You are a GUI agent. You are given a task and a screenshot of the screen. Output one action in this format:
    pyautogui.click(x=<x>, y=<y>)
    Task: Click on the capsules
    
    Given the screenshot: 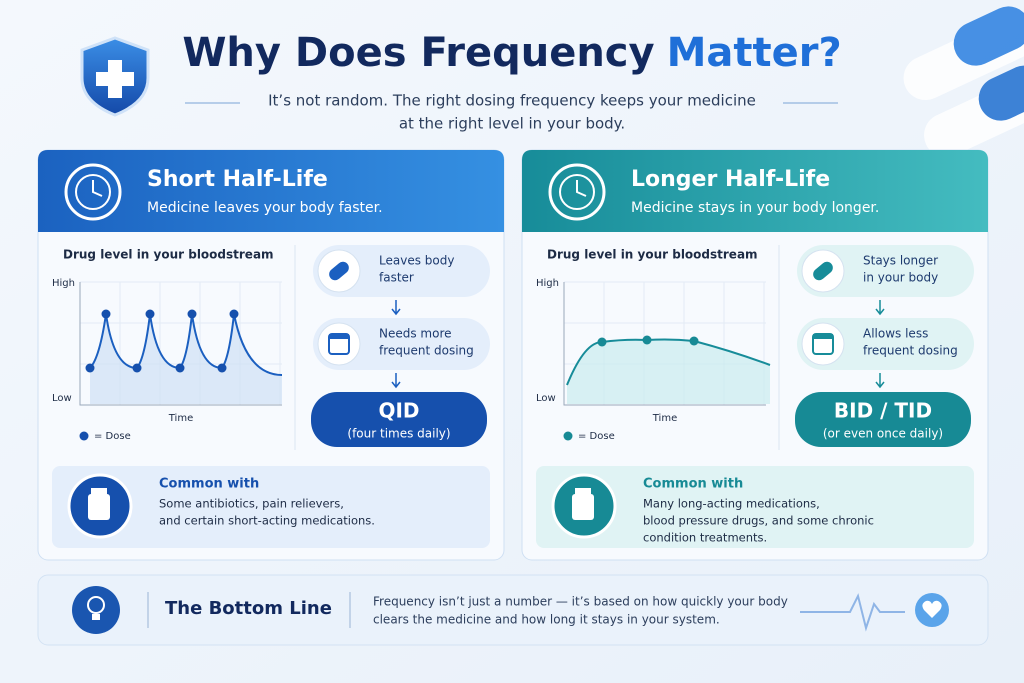 What is the action you would take?
    pyautogui.click(x=963, y=82)
    